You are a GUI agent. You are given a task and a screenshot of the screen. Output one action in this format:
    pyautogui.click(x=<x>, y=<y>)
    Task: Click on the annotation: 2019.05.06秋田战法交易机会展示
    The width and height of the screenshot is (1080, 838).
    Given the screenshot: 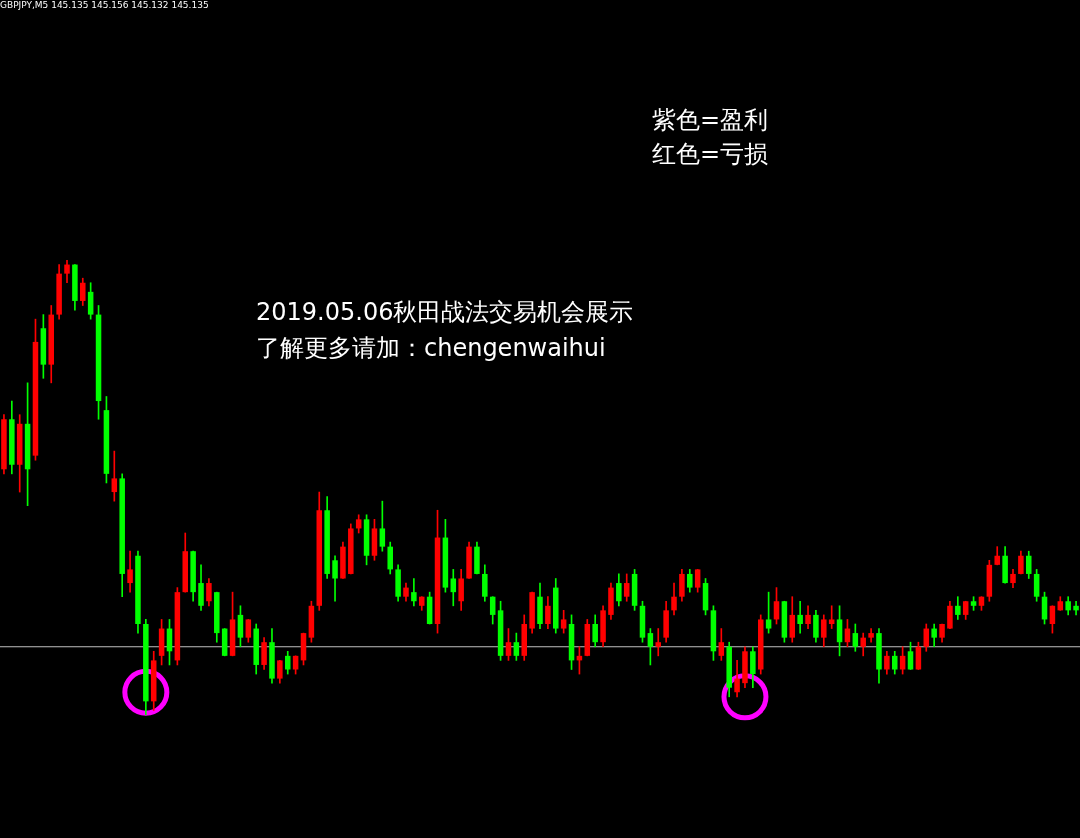 What is the action you would take?
    pyautogui.click(x=445, y=312)
    